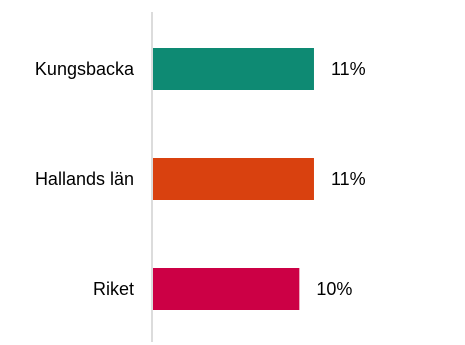 The width and height of the screenshot is (465, 345). What do you see at coordinates (348, 69) in the screenshot?
I see `value-label-0: 11%` at bounding box center [348, 69].